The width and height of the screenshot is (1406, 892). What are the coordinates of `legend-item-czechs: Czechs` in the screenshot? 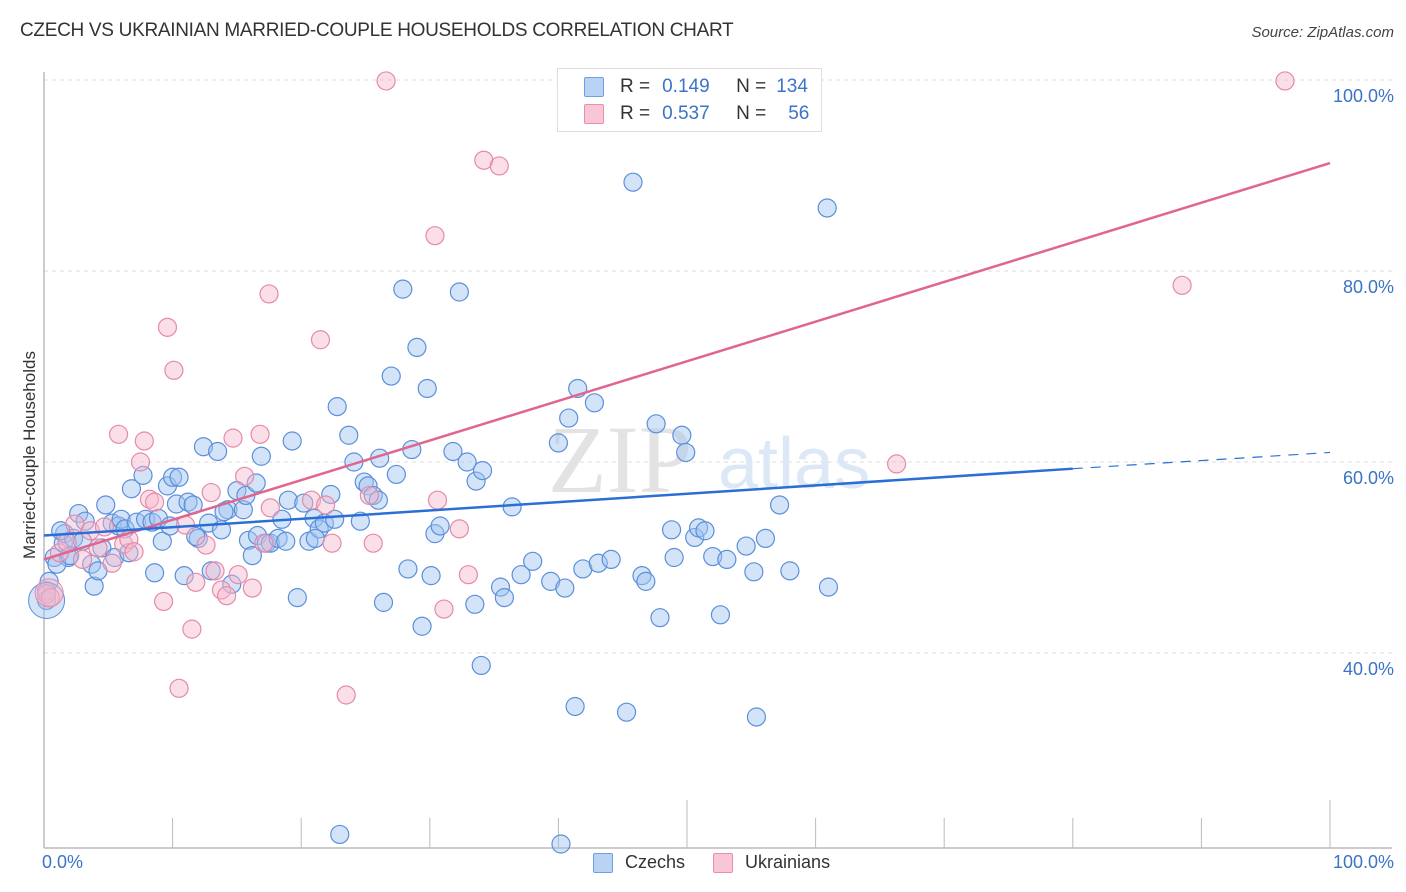 It's located at (639, 862).